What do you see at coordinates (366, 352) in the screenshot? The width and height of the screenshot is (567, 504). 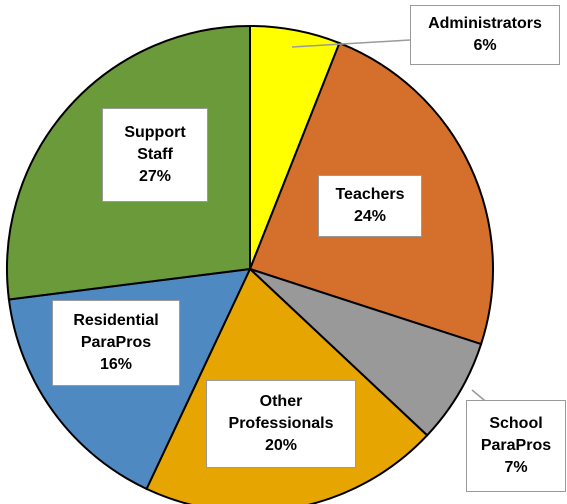 I see `pie-slice` at bounding box center [366, 352].